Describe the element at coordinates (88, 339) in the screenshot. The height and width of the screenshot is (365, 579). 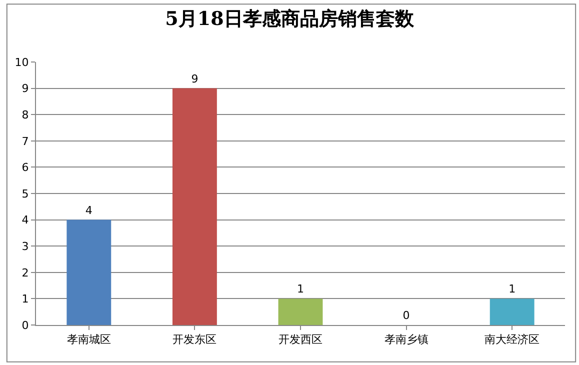
I see `x-tick-label: 孝南城区` at that location.